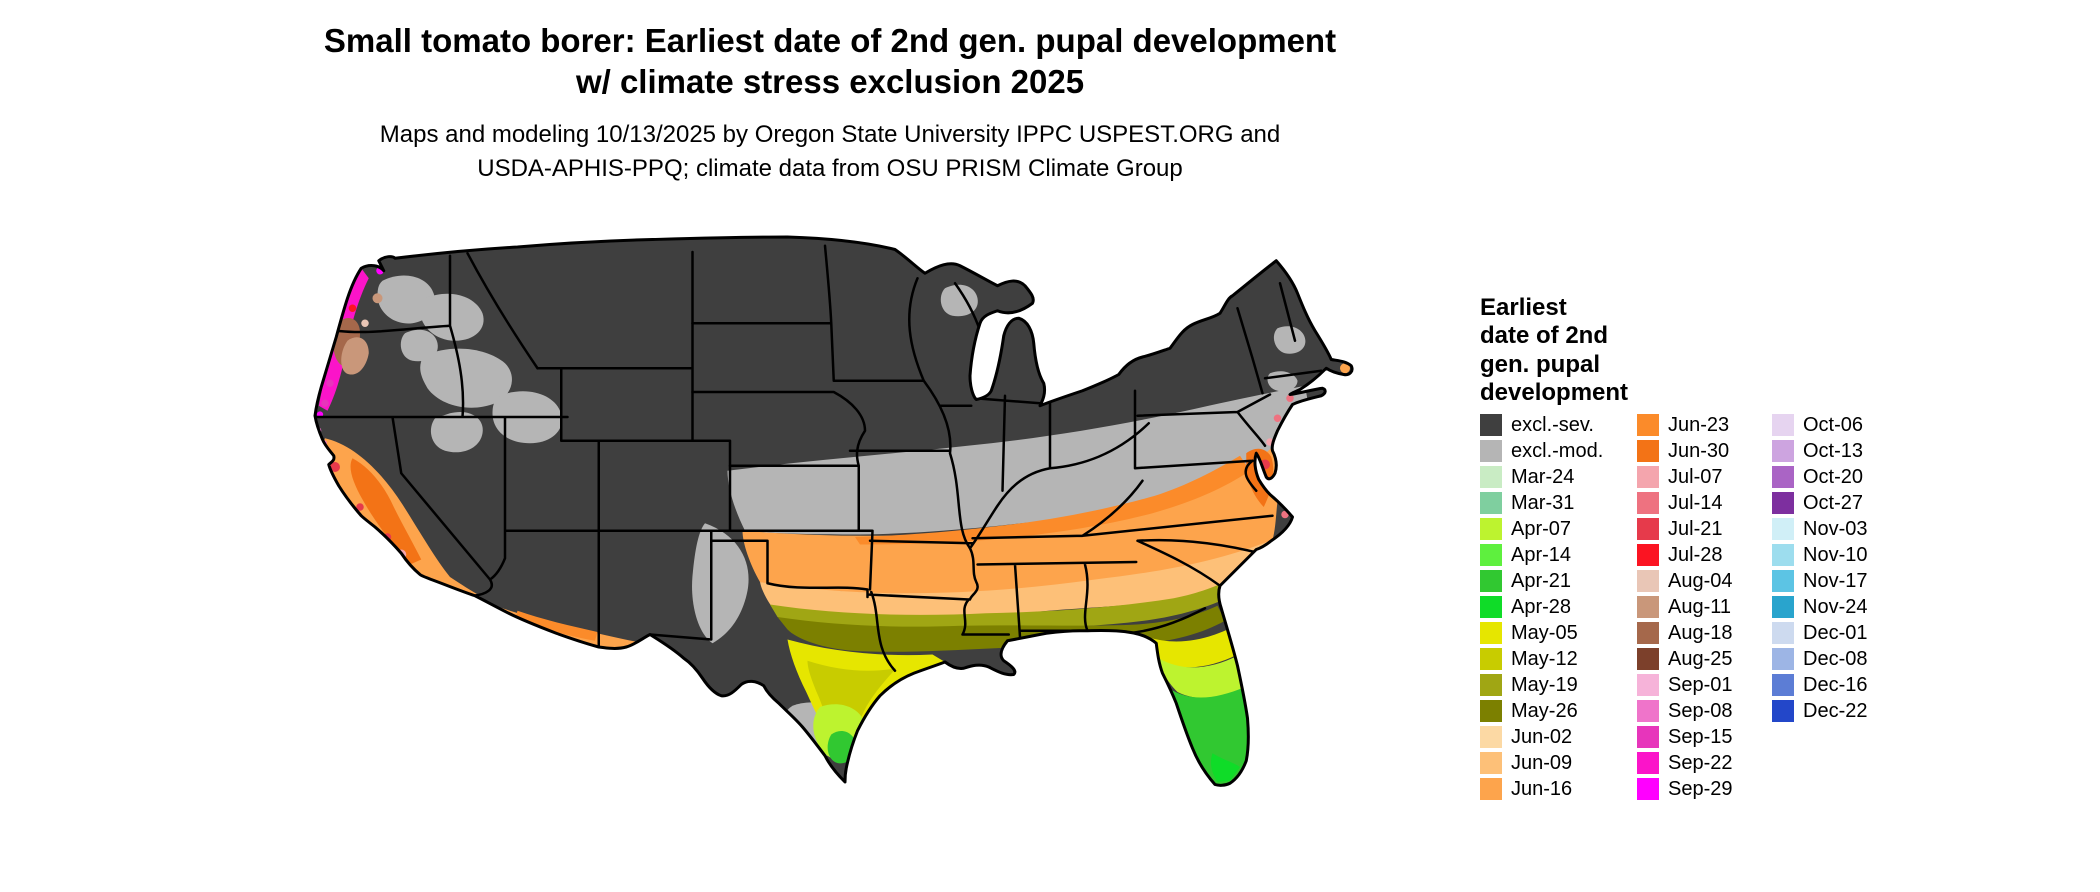 The height and width of the screenshot is (892, 2100). What do you see at coordinates (419, 345) in the screenshot?
I see `map-zone-gray-oregon-high-desert` at bounding box center [419, 345].